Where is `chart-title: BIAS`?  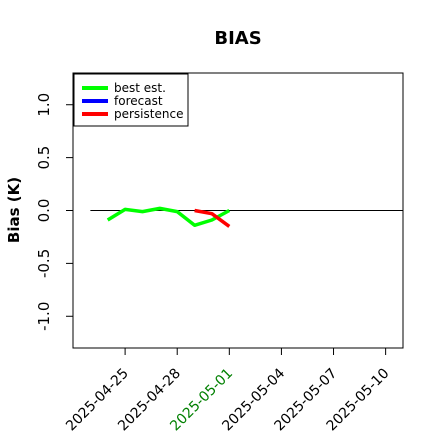
chart-title: BIAS is located at coordinates (237, 38).